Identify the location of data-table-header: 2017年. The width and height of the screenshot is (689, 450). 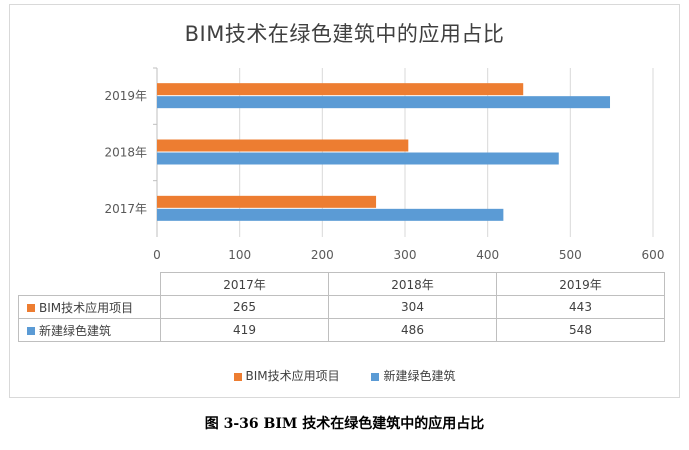
(244, 284).